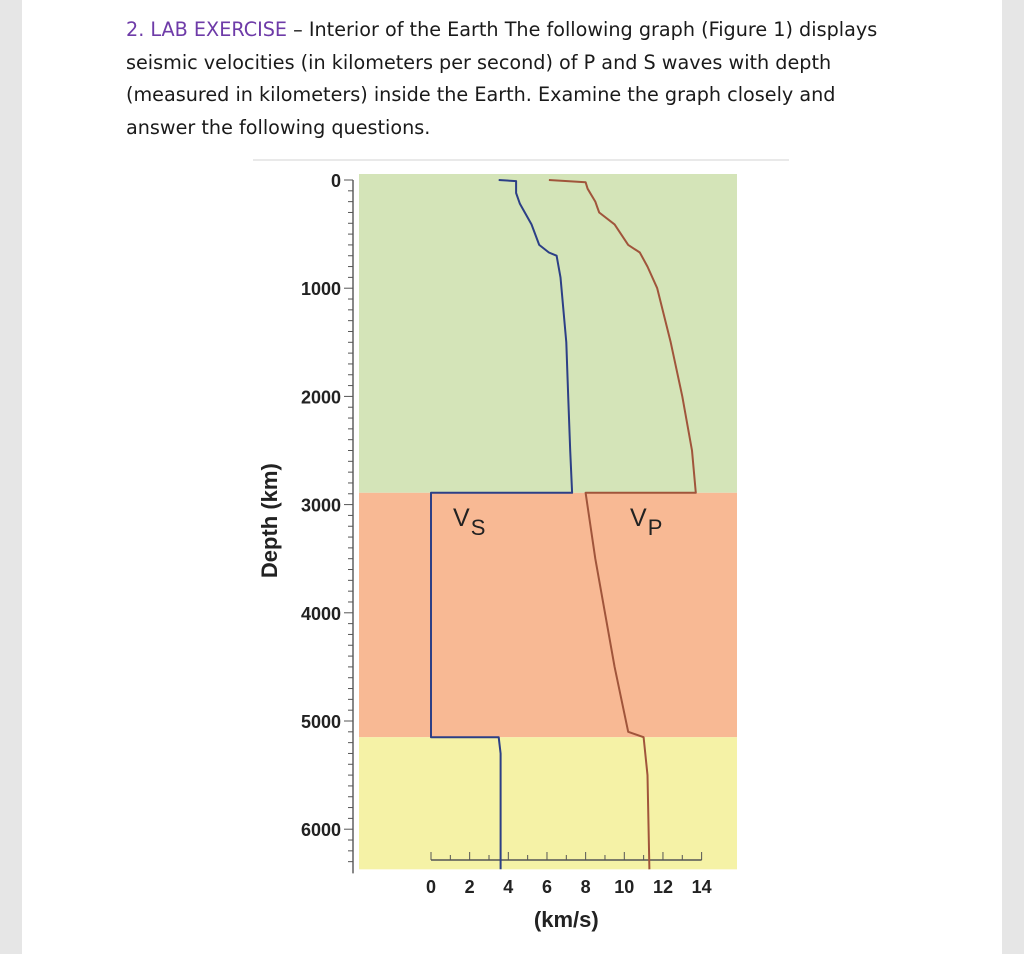 This screenshot has width=1024, height=954. What do you see at coordinates (566, 919) in the screenshot?
I see `velocity-axis-title: (km/s)` at bounding box center [566, 919].